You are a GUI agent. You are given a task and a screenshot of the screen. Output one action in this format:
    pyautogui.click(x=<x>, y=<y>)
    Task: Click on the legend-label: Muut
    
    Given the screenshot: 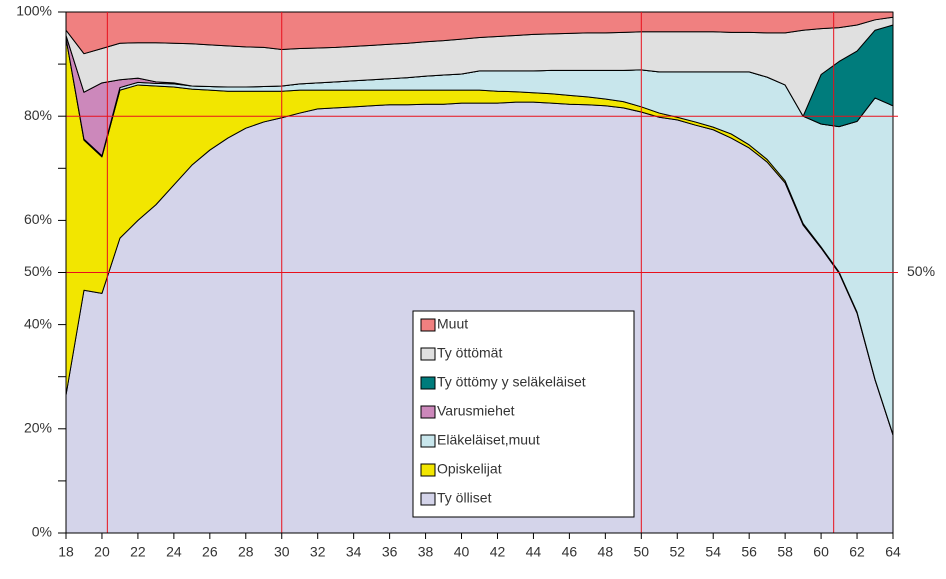 What is the action you would take?
    pyautogui.click(x=452, y=324)
    